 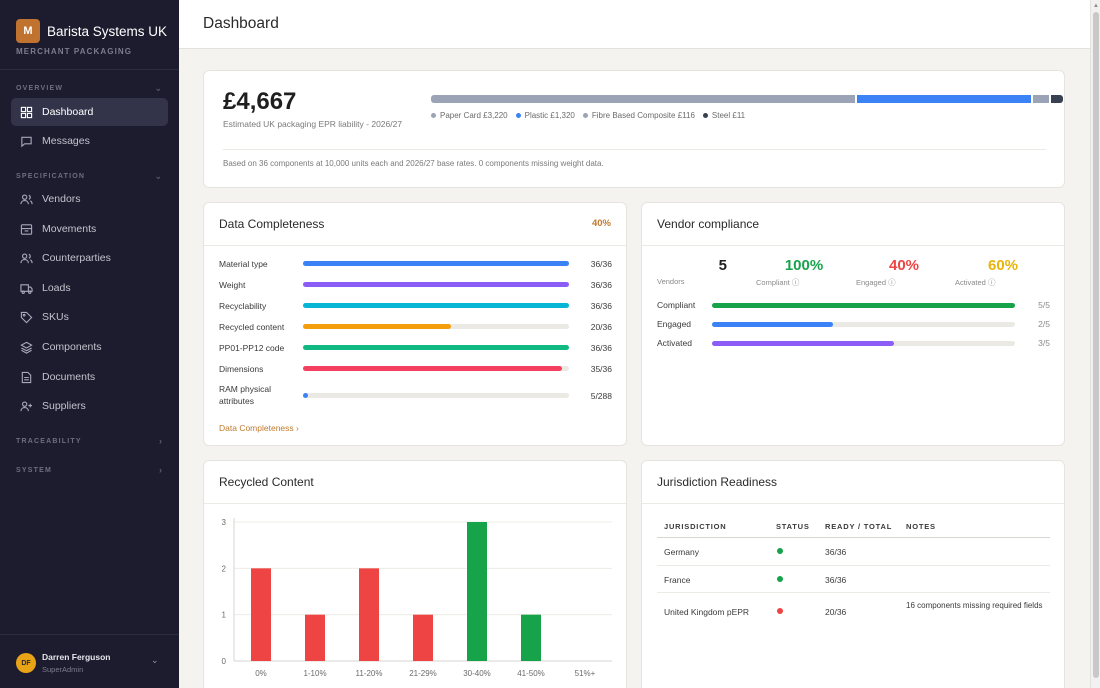 I want to click on sidebar-item-label: Documents, so click(x=69, y=377).